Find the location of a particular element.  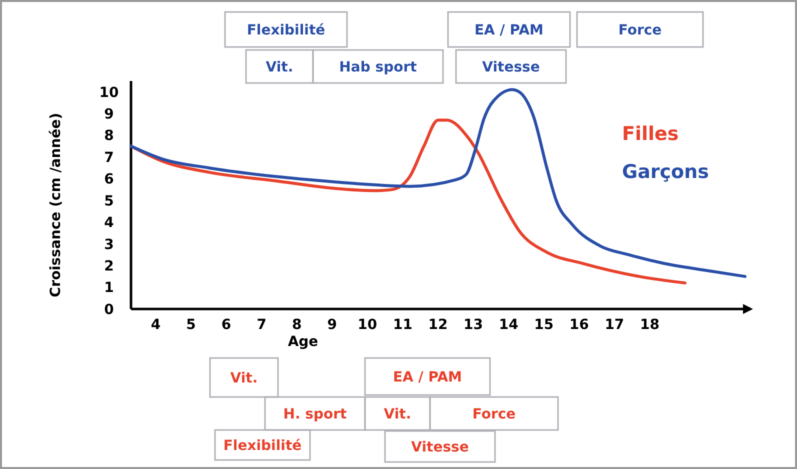

x-tick-label: 12 is located at coordinates (438, 325).